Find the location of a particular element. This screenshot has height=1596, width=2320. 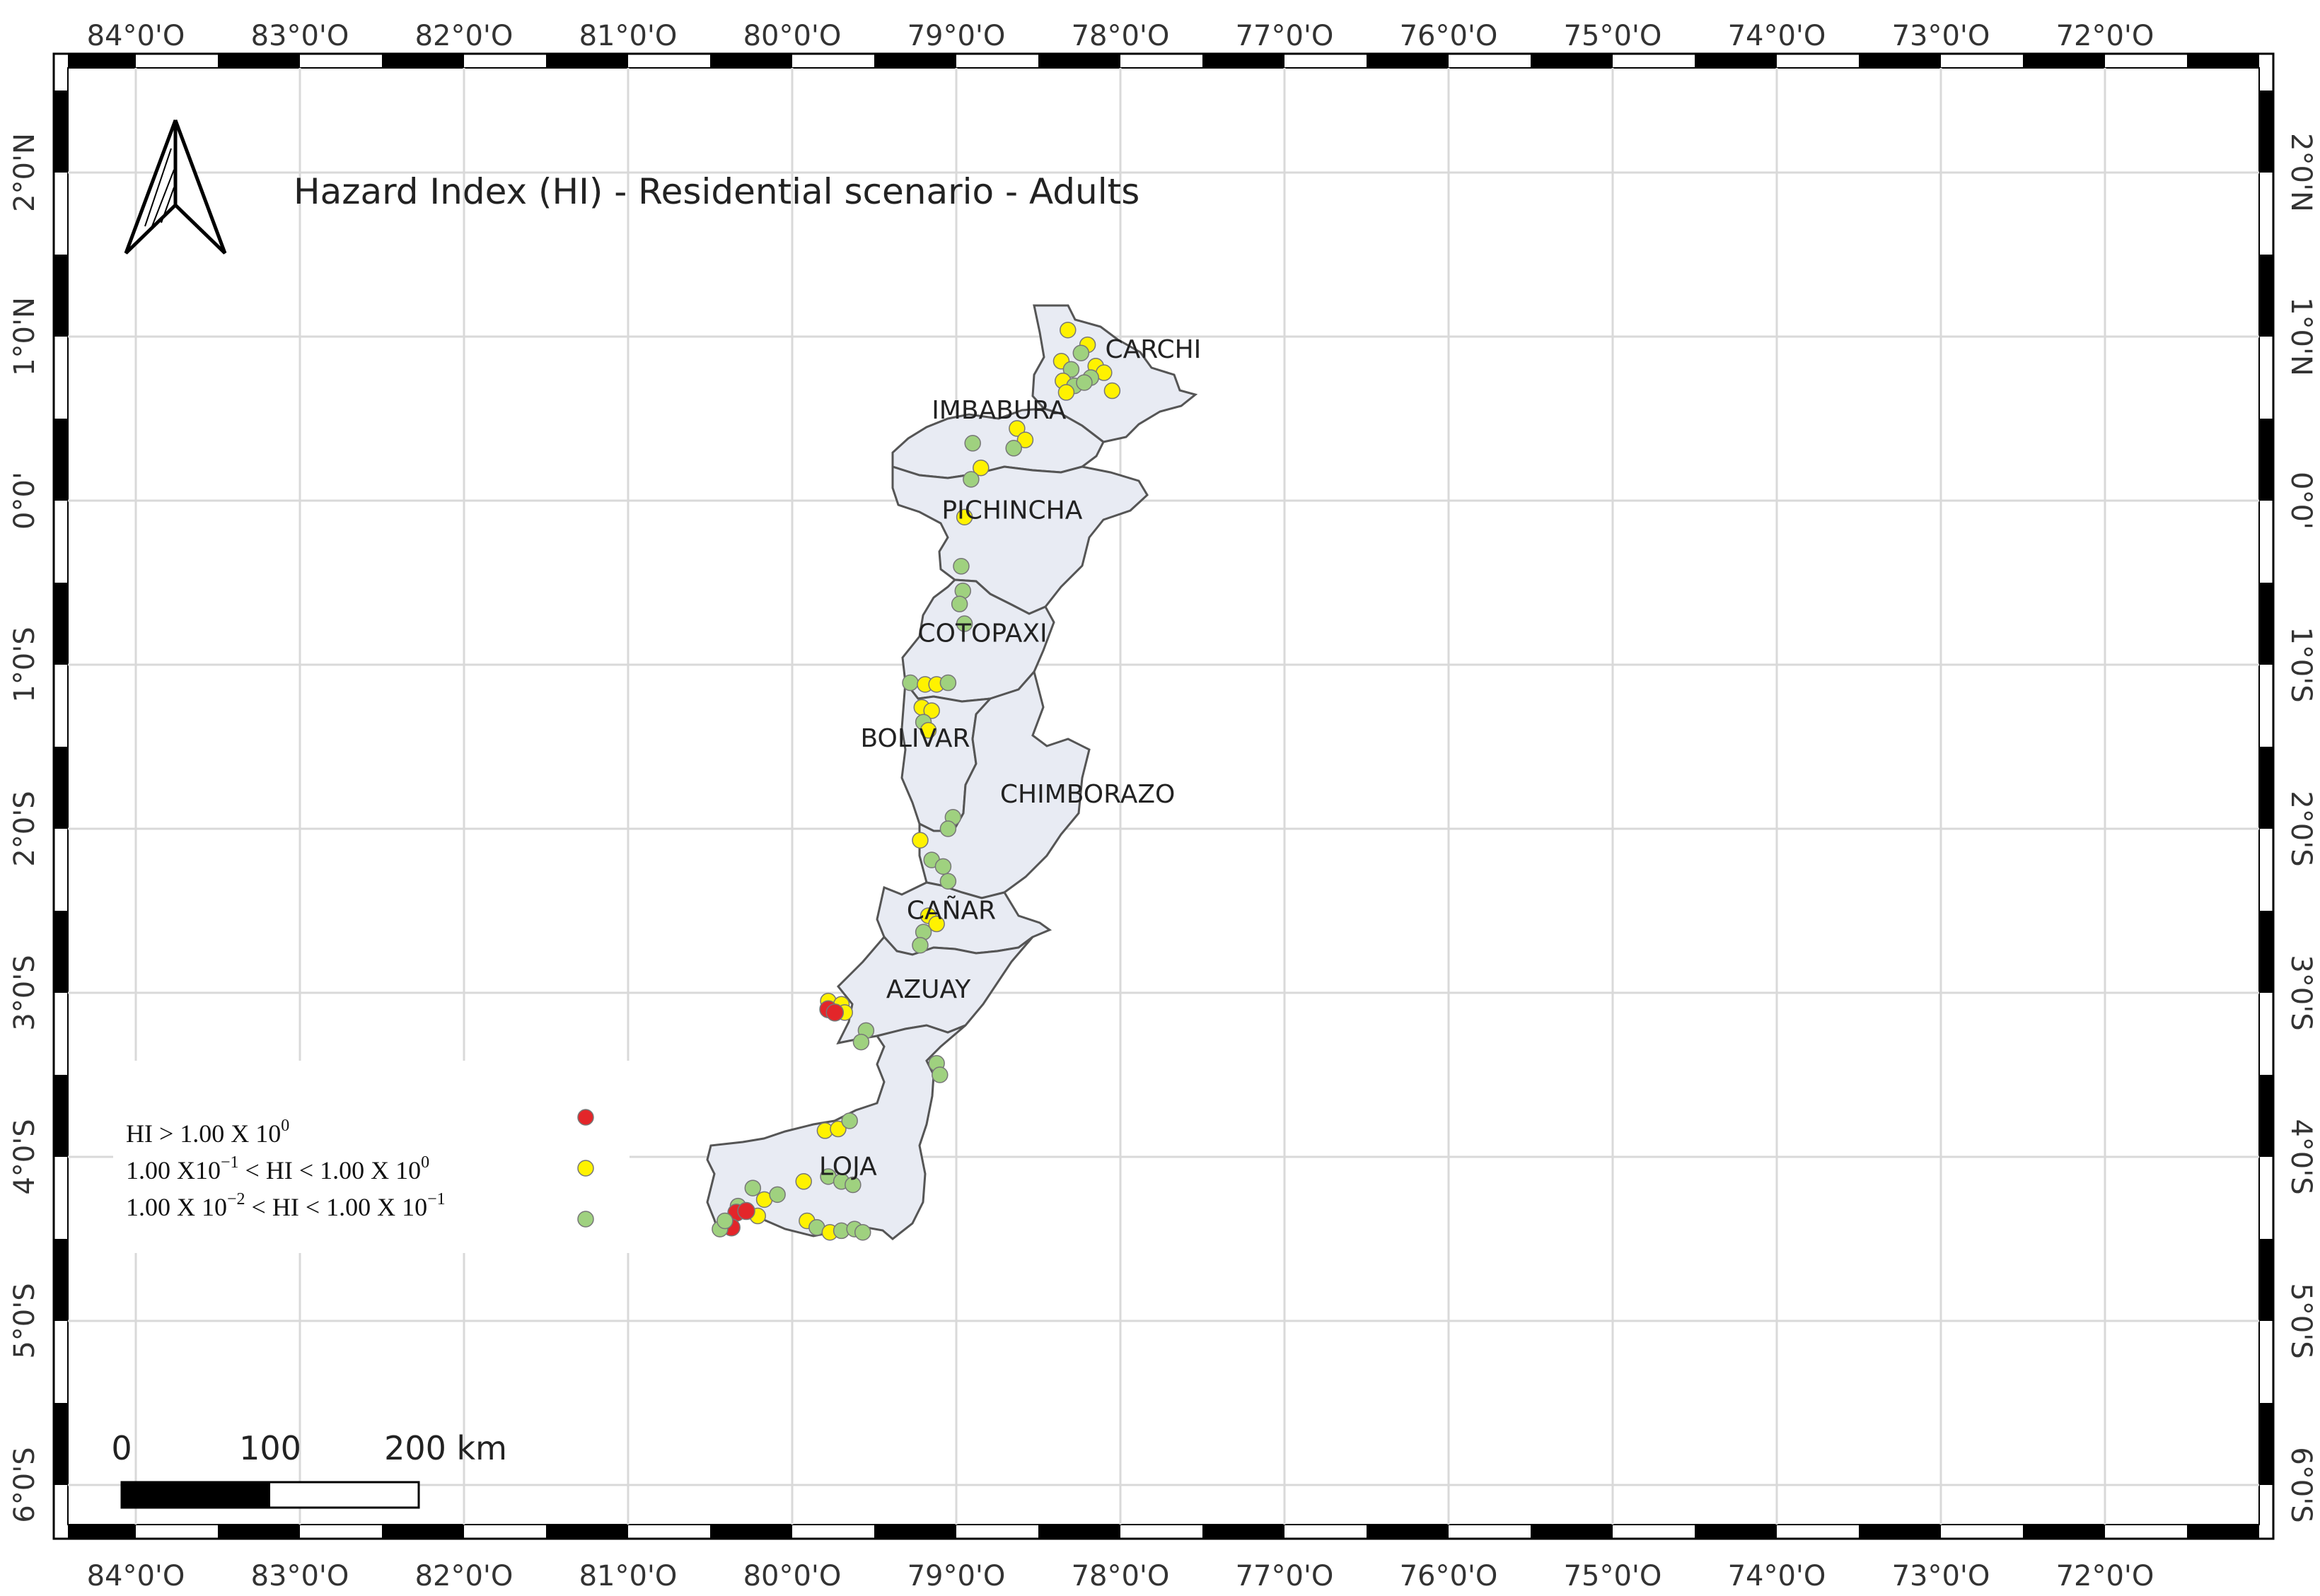

lon-label-top: 74°0'O is located at coordinates (1777, 36).